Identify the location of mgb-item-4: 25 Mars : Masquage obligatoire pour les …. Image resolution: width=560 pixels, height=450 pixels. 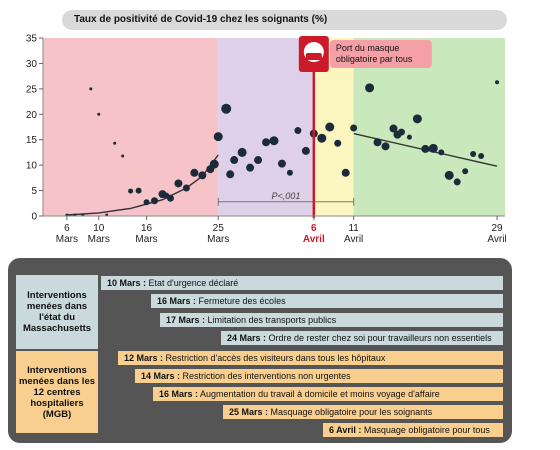
(363, 412).